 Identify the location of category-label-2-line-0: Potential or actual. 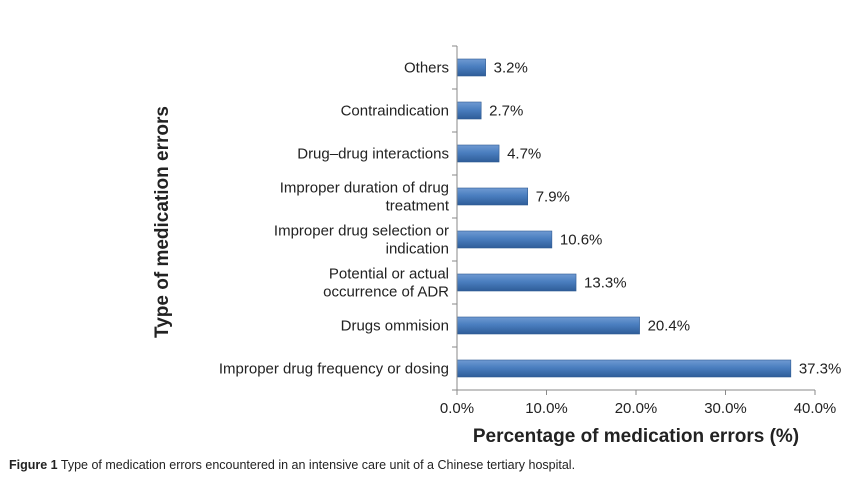
(389, 274).